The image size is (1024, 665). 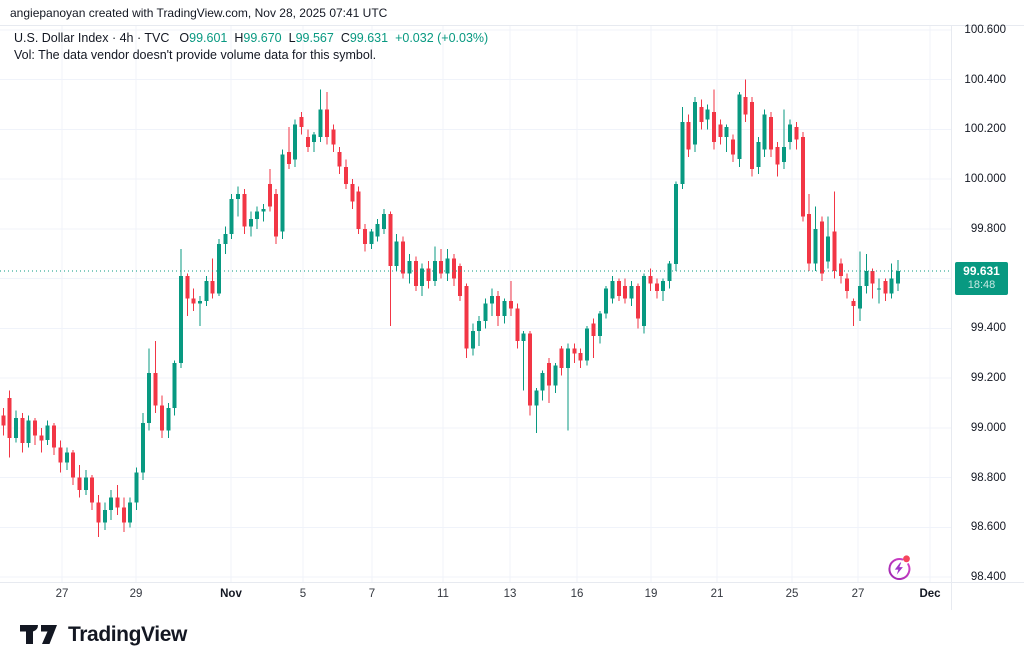 What do you see at coordinates (136, 594) in the screenshot?
I see `time-tick-29: 29` at bounding box center [136, 594].